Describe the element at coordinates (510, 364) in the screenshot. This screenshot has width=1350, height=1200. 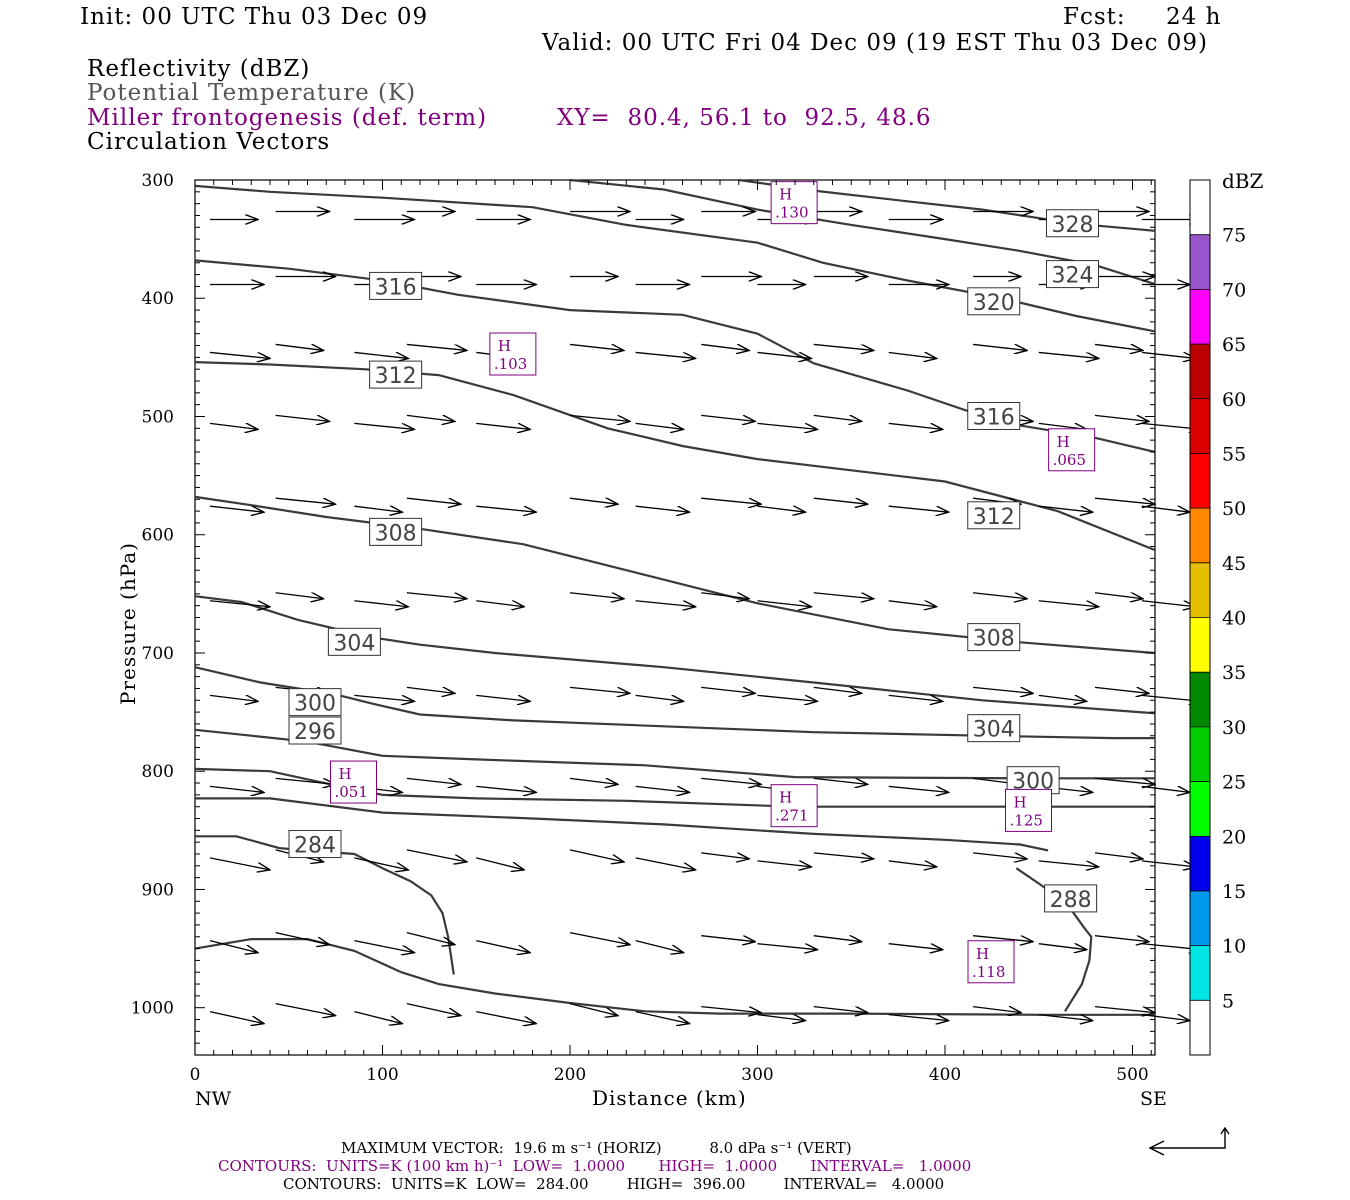
I see `fronto-max-value: .103` at that location.